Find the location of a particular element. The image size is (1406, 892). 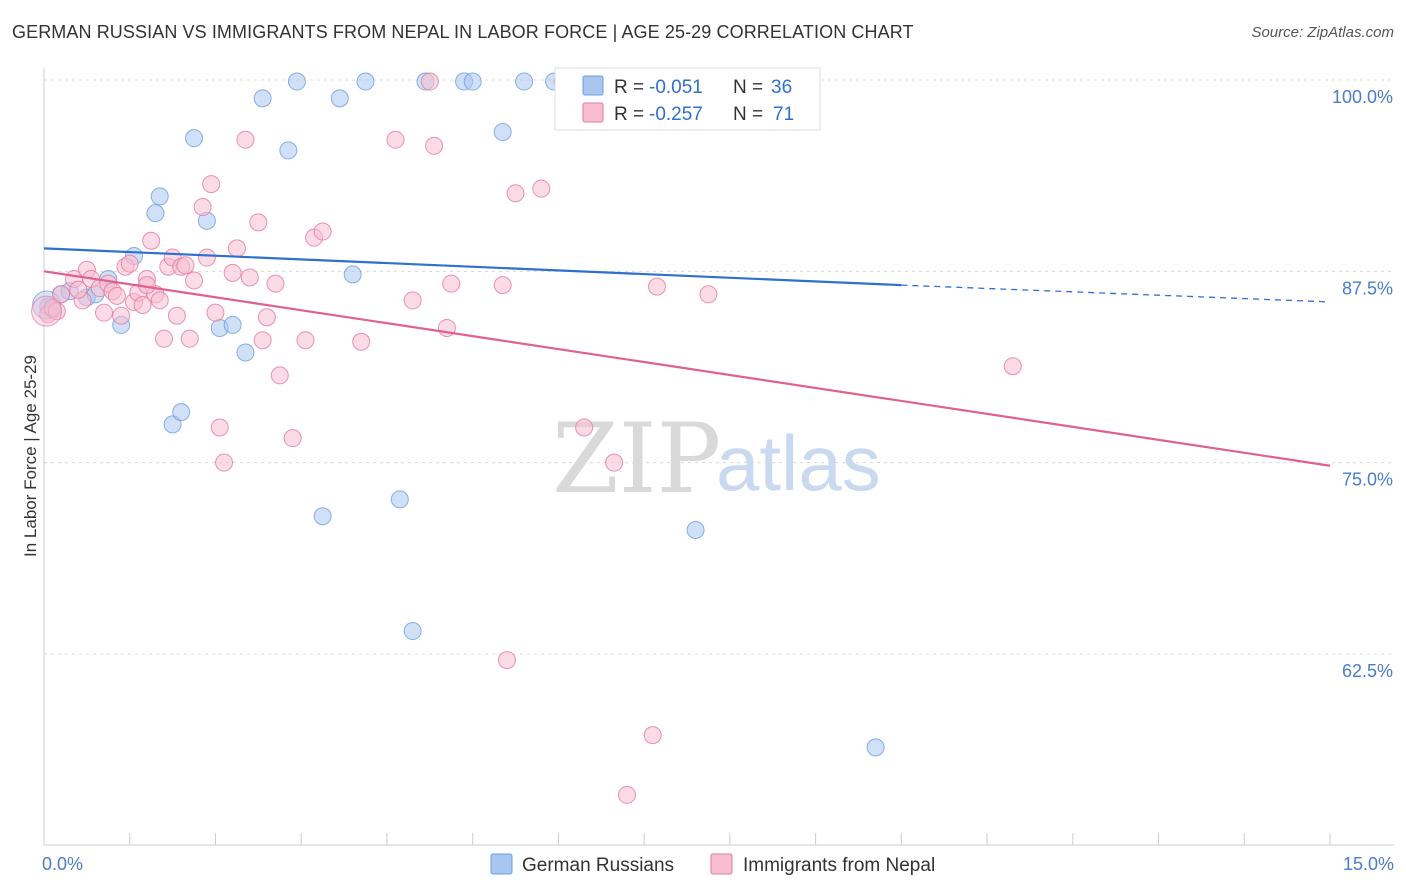

scatter-cluster-point is located at coordinates (47, 311).